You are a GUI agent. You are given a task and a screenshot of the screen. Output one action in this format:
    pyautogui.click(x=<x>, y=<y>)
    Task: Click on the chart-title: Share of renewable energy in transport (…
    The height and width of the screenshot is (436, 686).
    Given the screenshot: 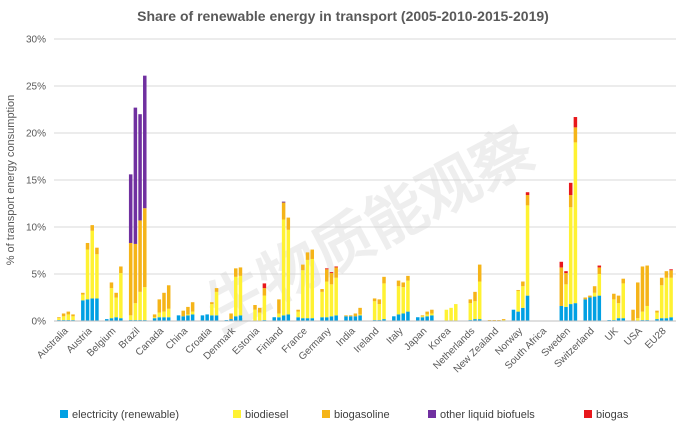 What is the action you would take?
    pyautogui.click(x=343, y=16)
    